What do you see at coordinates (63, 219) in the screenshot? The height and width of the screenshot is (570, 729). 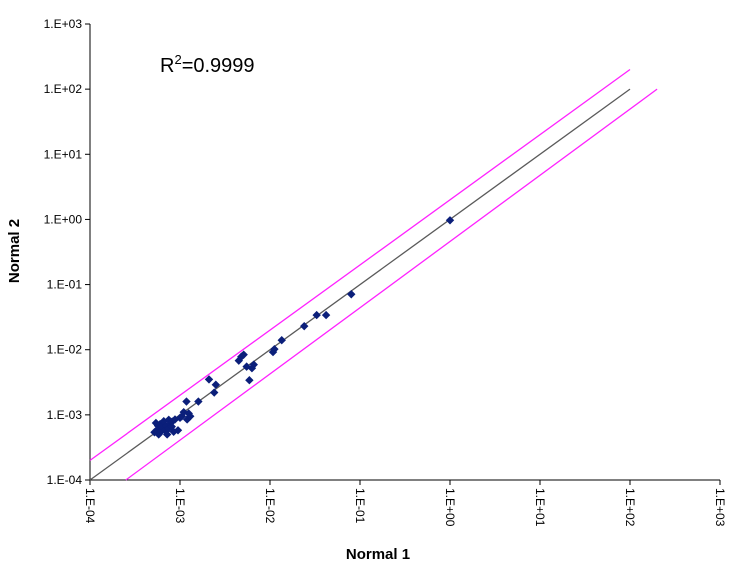 I see `y-tick-label: 1.E+00` at bounding box center [63, 219].